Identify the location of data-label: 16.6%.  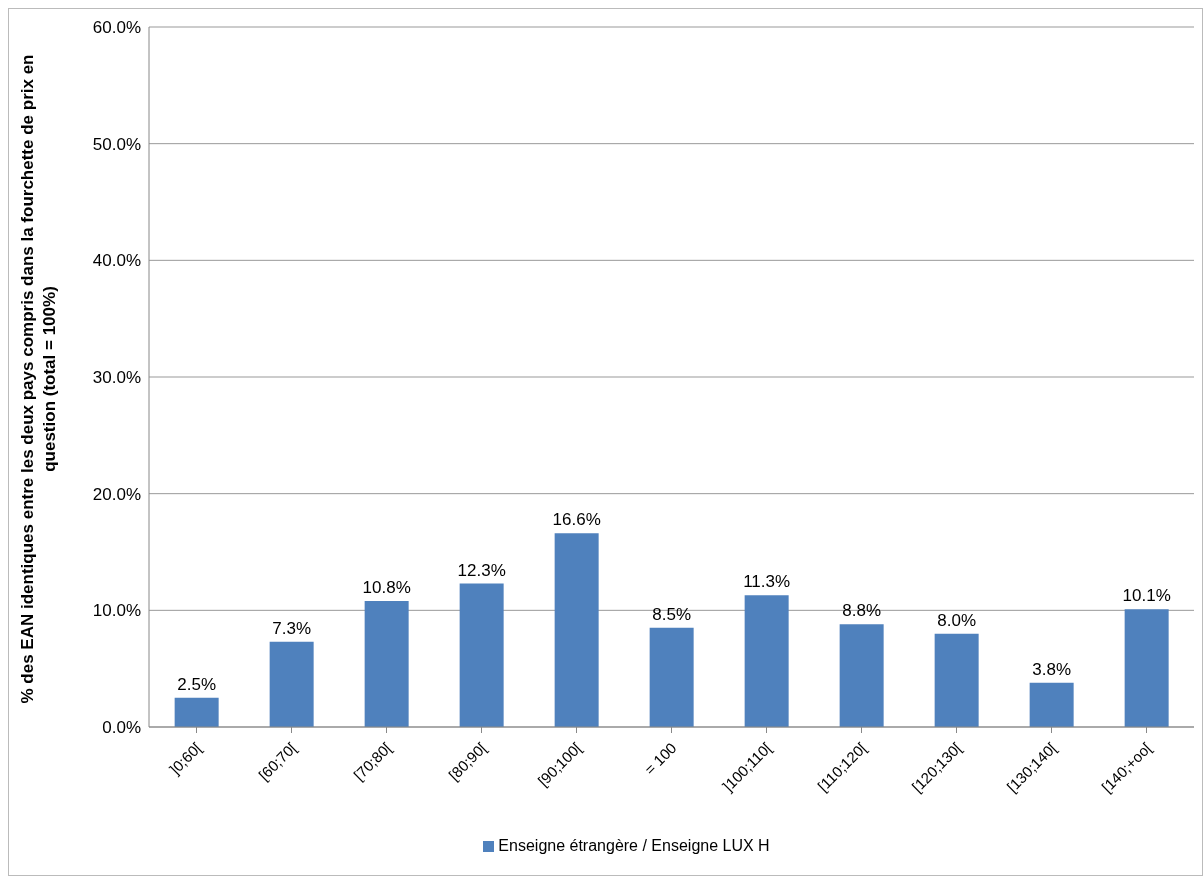
(576, 520).